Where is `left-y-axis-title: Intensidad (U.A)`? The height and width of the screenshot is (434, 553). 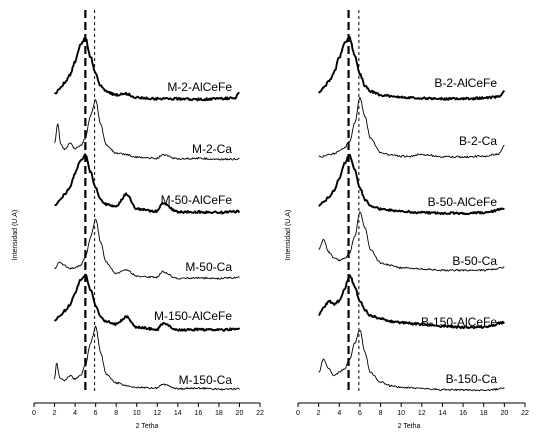 left-y-axis-title: Intensidad (U.A) is located at coordinates (15, 235).